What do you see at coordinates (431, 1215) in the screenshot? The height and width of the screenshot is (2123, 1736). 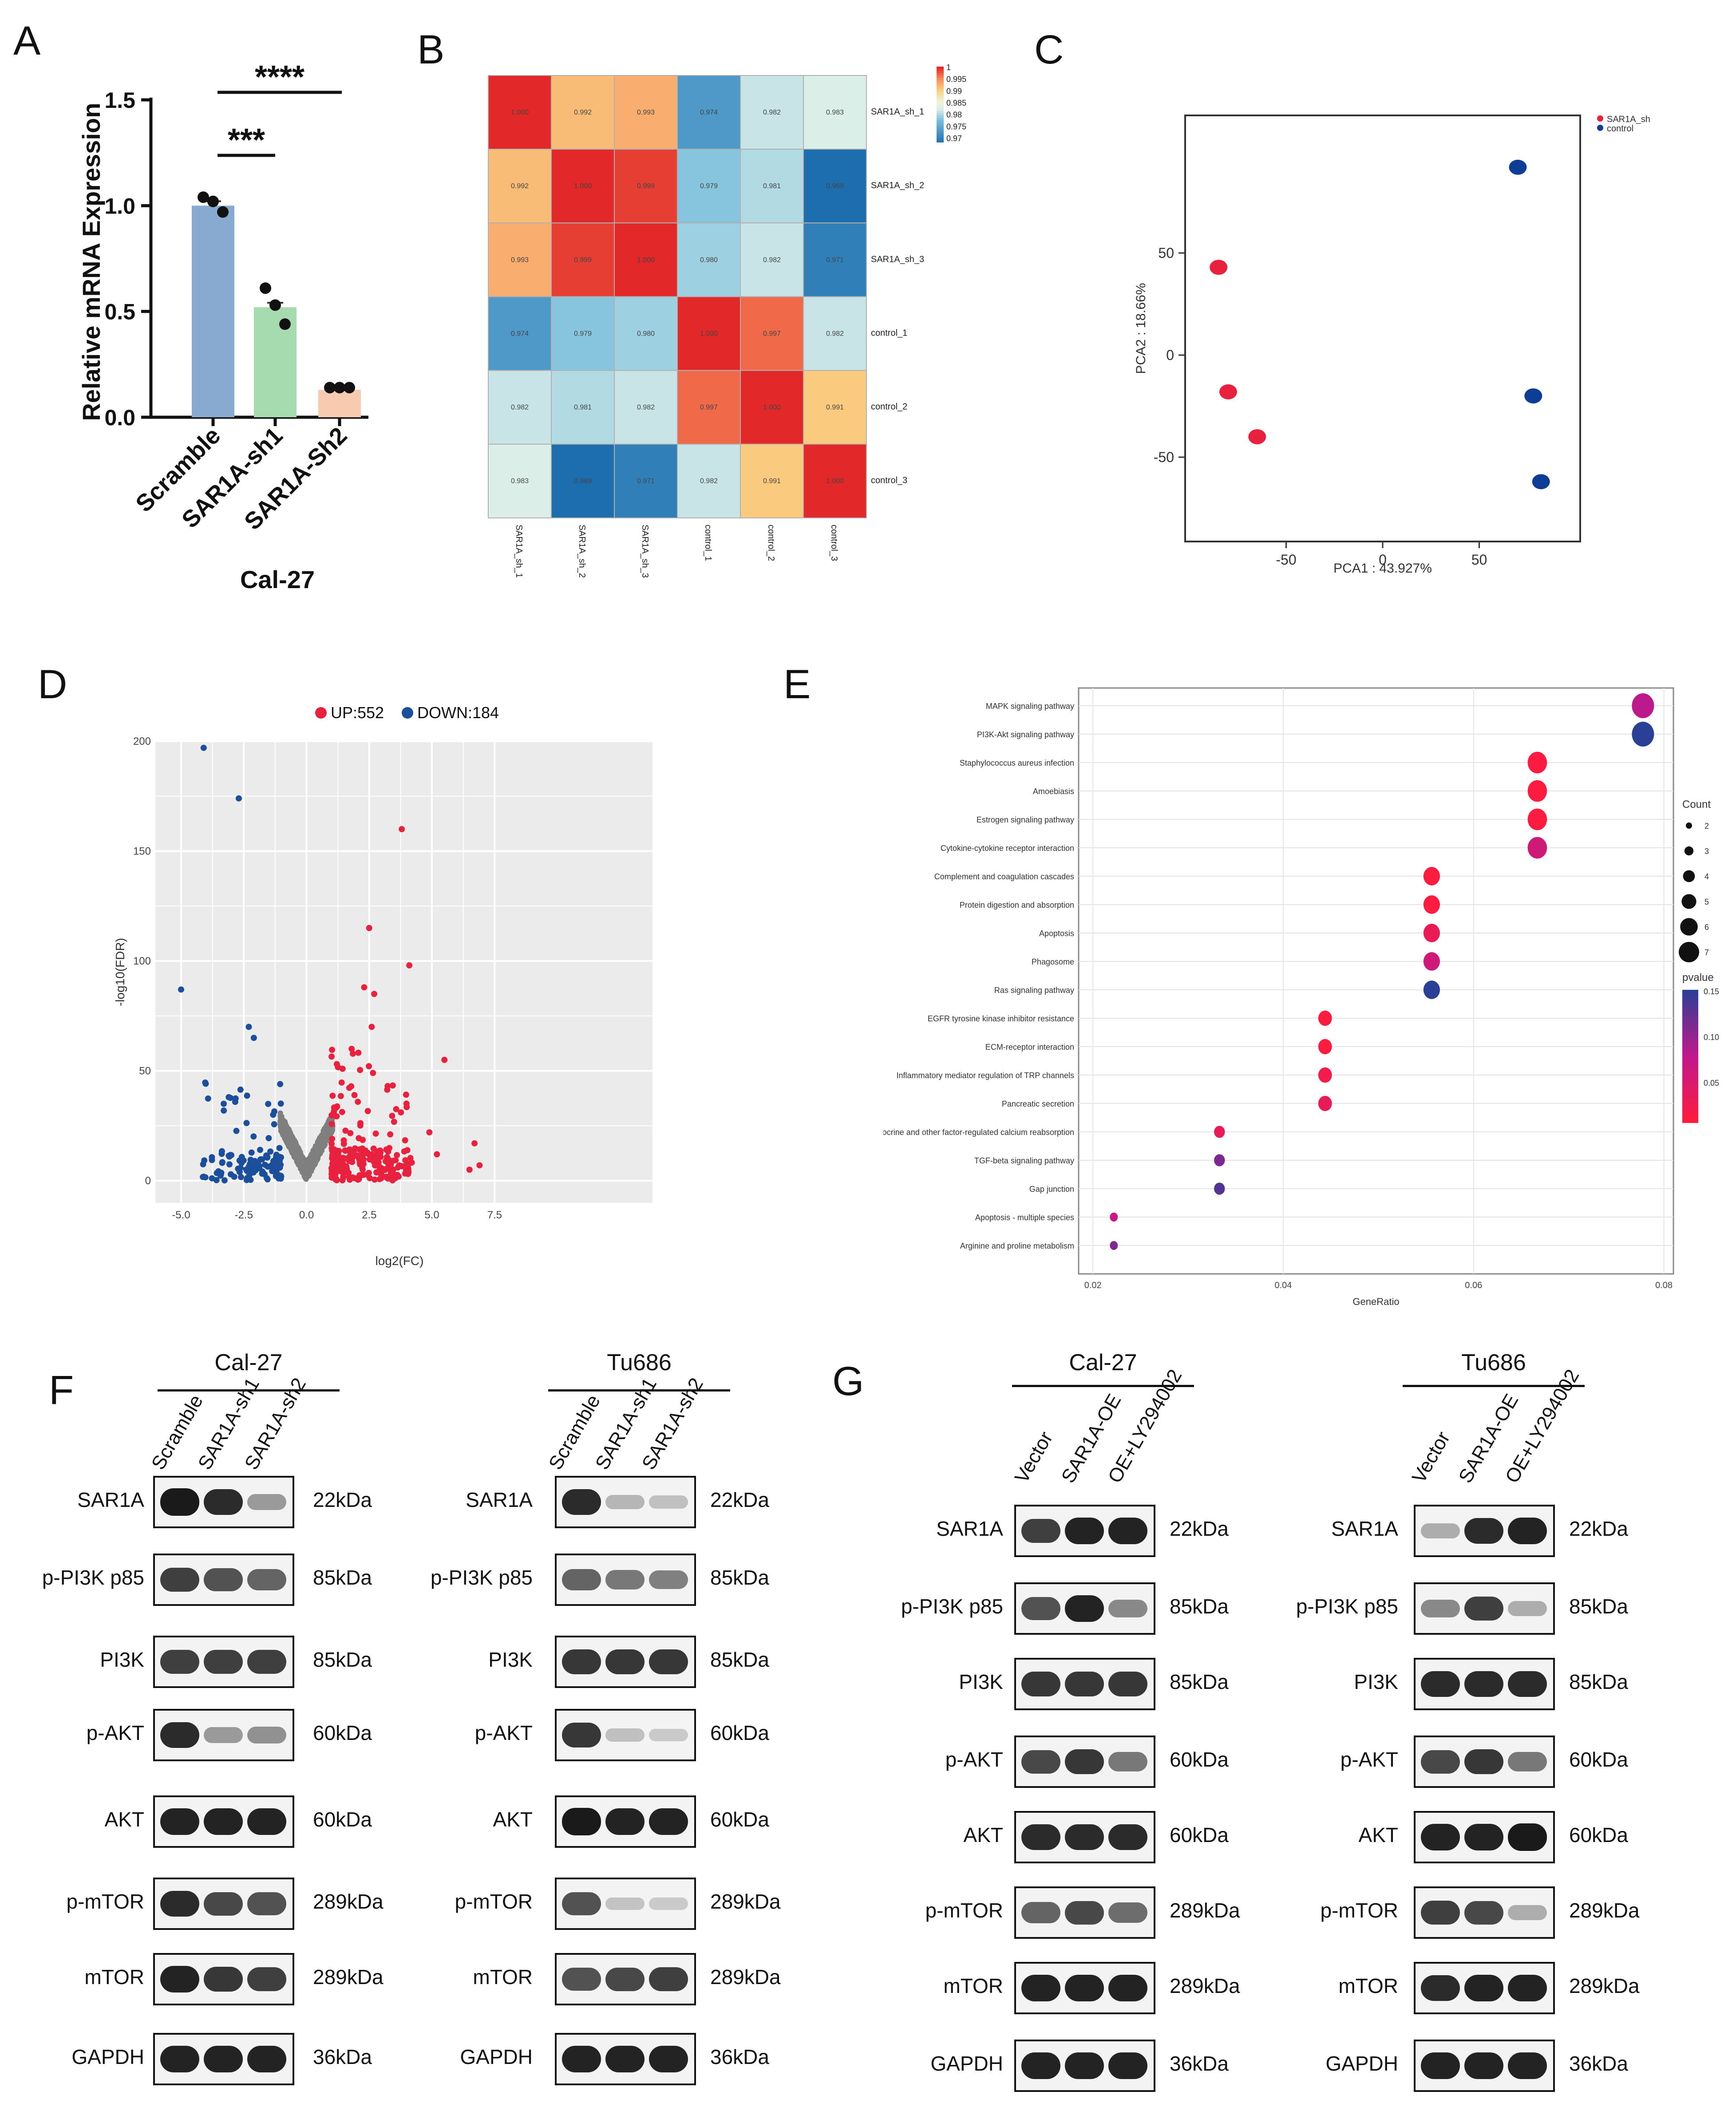 I see `x-tick-label: 5.0` at bounding box center [431, 1215].